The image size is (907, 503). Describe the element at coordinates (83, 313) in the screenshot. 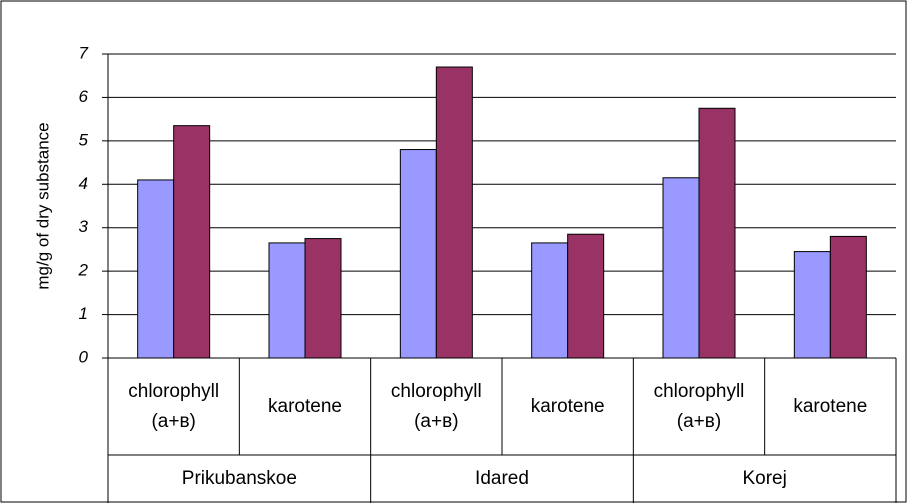

I see `y-tick-label: 1` at that location.